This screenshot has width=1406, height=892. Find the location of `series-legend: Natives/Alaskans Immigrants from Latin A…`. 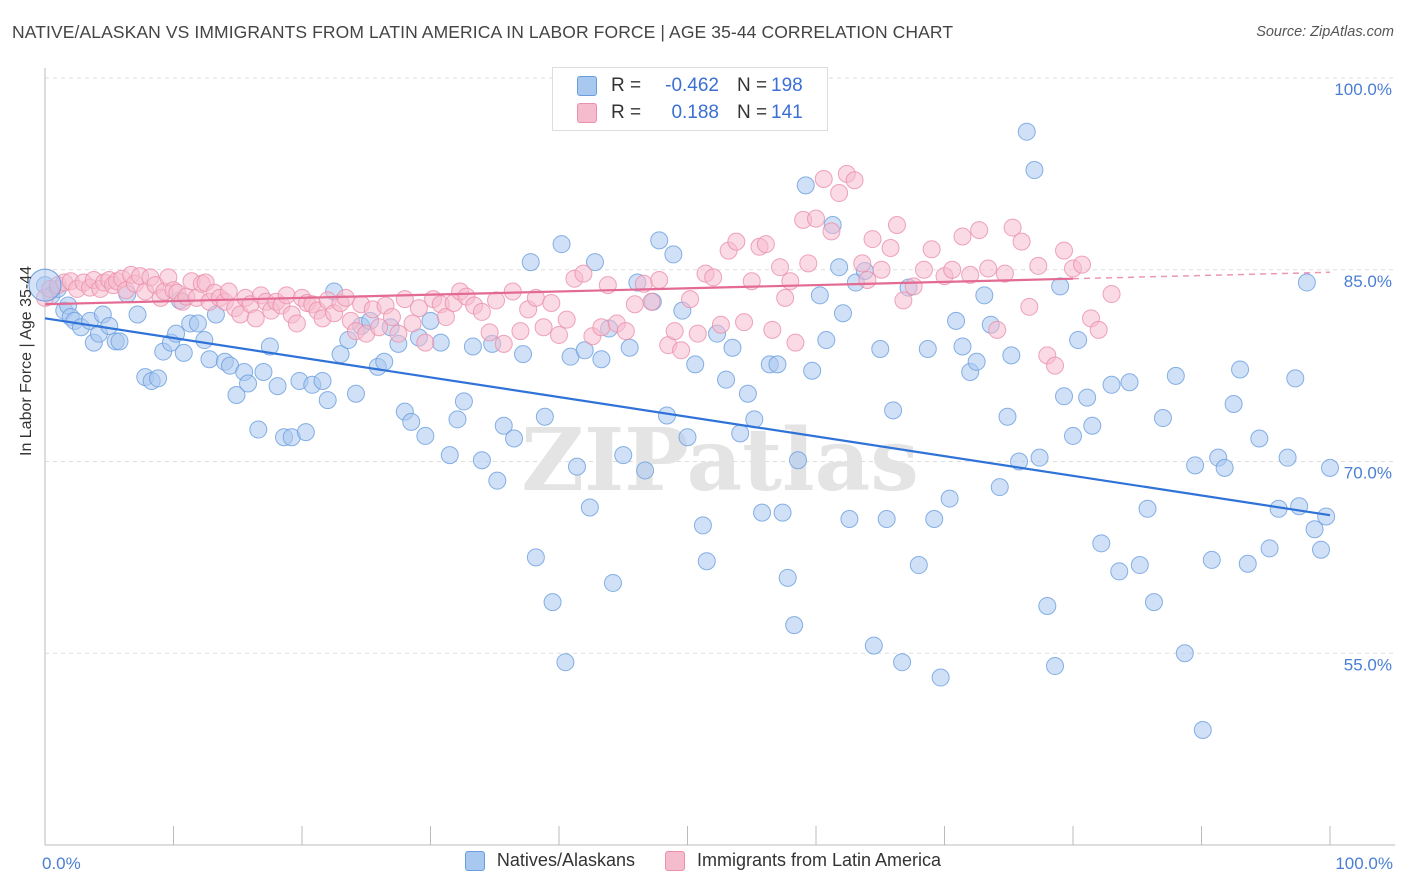

series-legend: Natives/Alaskans Immigrants from Latin A… is located at coordinates (703, 860).